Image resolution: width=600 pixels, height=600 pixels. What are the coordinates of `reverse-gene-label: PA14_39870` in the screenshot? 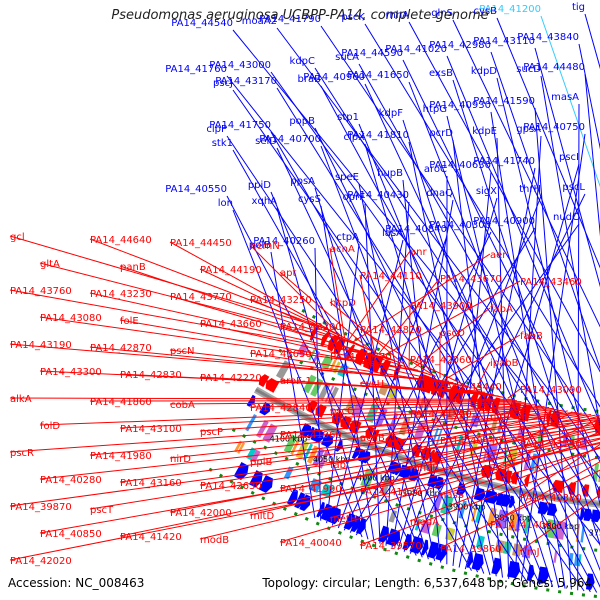 It's located at (41, 507).